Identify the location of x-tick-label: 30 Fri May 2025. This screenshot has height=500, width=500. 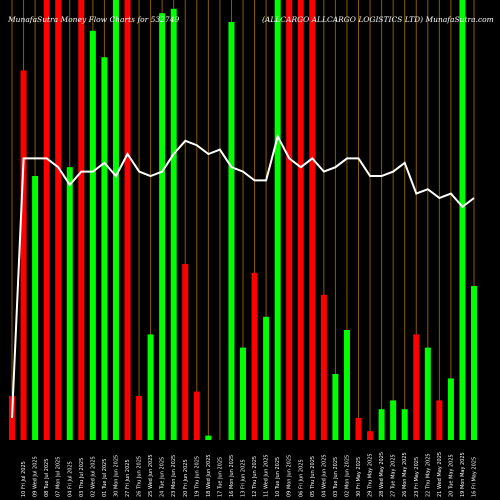
(359, 477).